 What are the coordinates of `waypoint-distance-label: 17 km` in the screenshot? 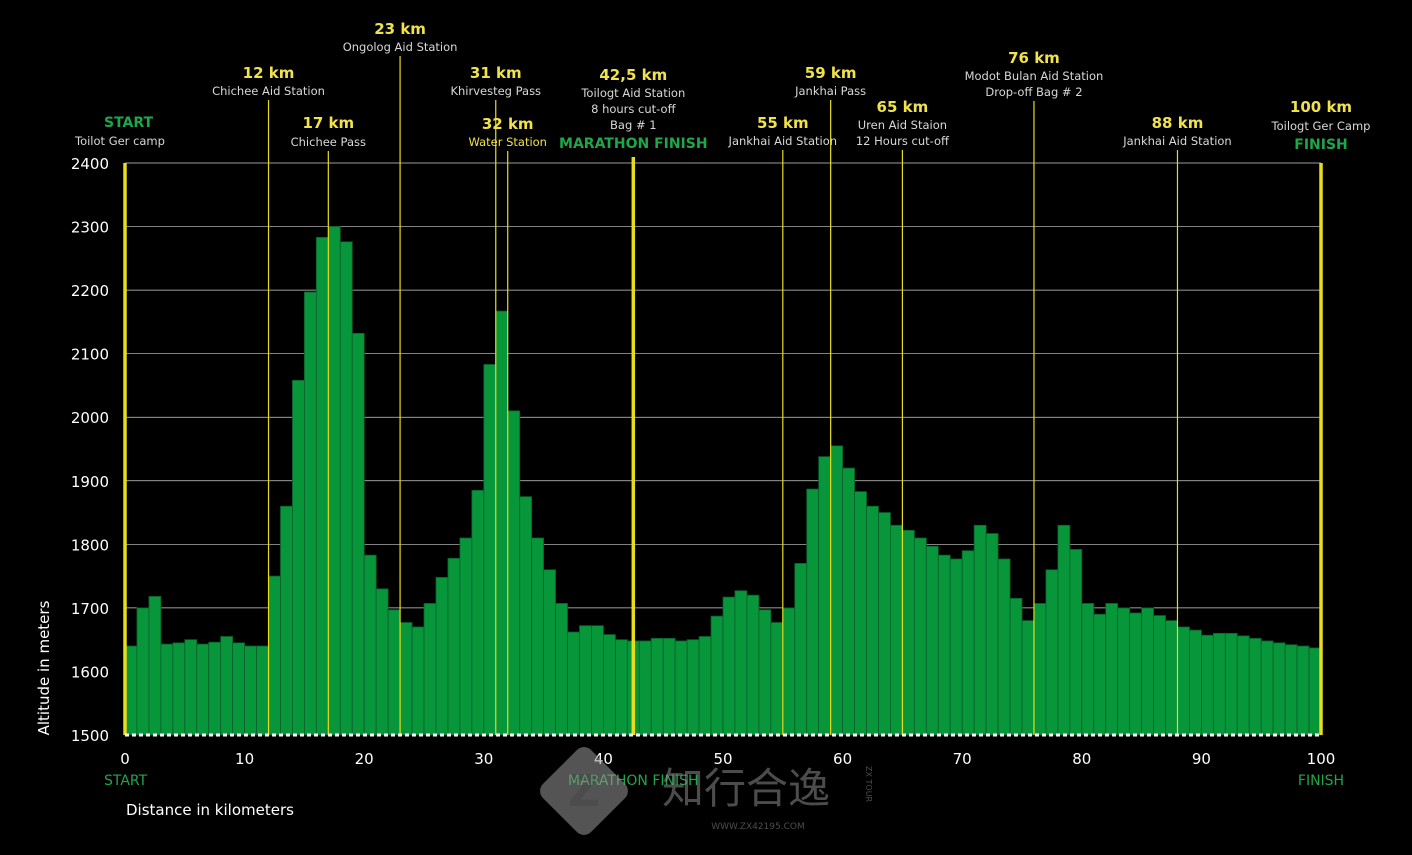 It's located at (328, 123).